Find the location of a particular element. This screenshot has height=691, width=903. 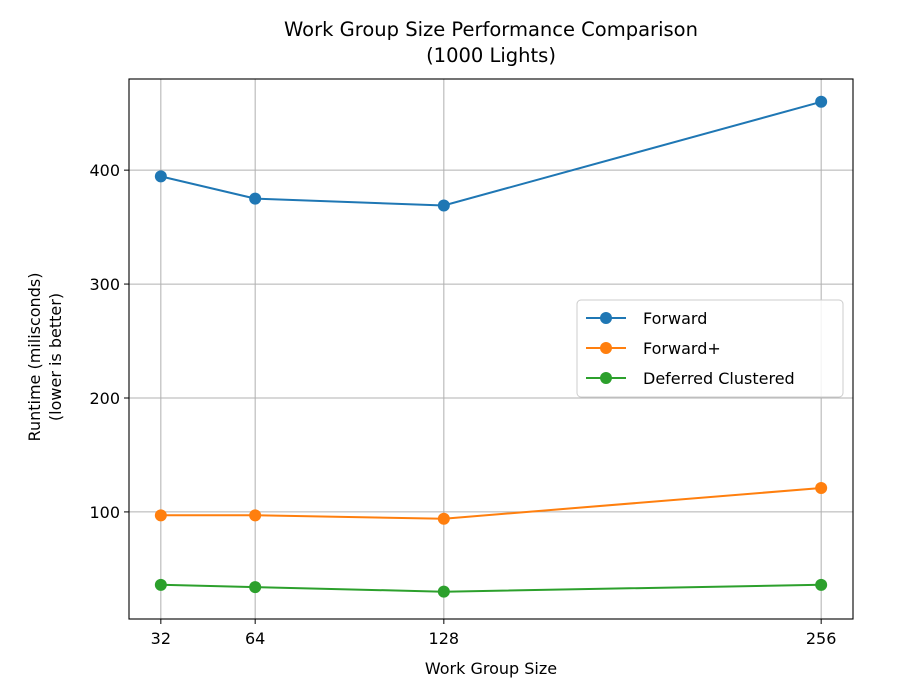

series-forward is located at coordinates (491, 153).